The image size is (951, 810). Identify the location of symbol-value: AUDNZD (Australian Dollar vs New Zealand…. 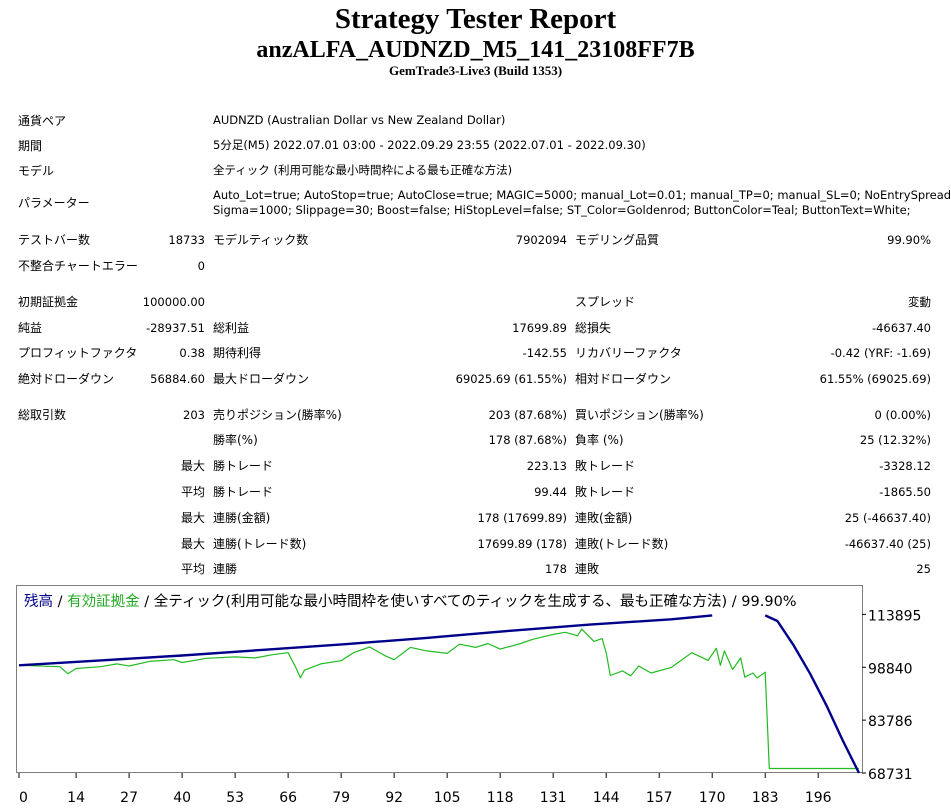
(359, 120).